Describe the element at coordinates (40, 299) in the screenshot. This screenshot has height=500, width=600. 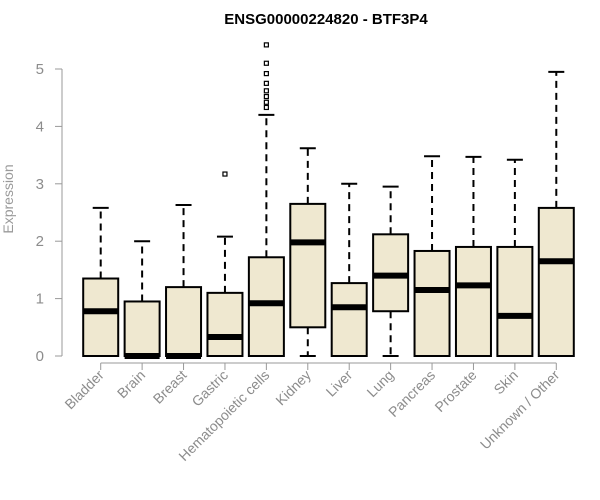
I see `y-tick-label: 1` at that location.